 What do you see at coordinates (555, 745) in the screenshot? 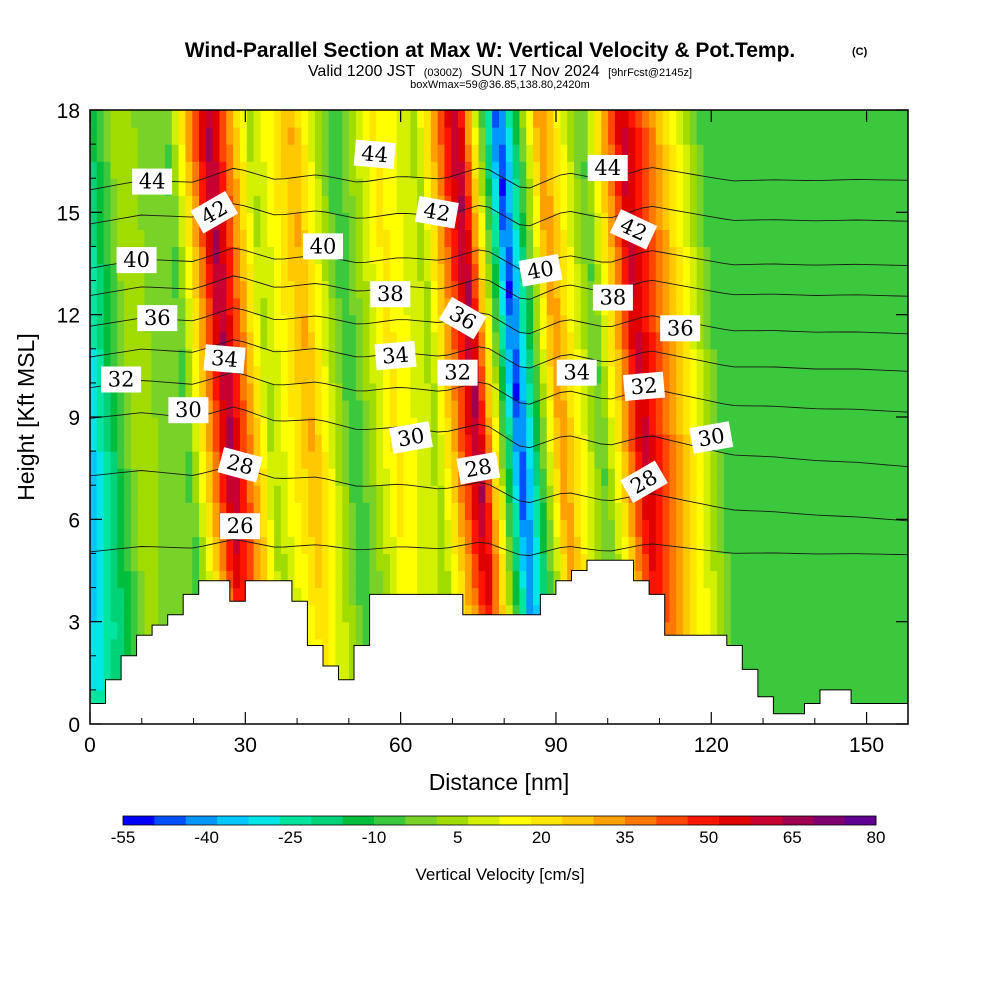
I see `x-tick-label: 90` at bounding box center [555, 745].